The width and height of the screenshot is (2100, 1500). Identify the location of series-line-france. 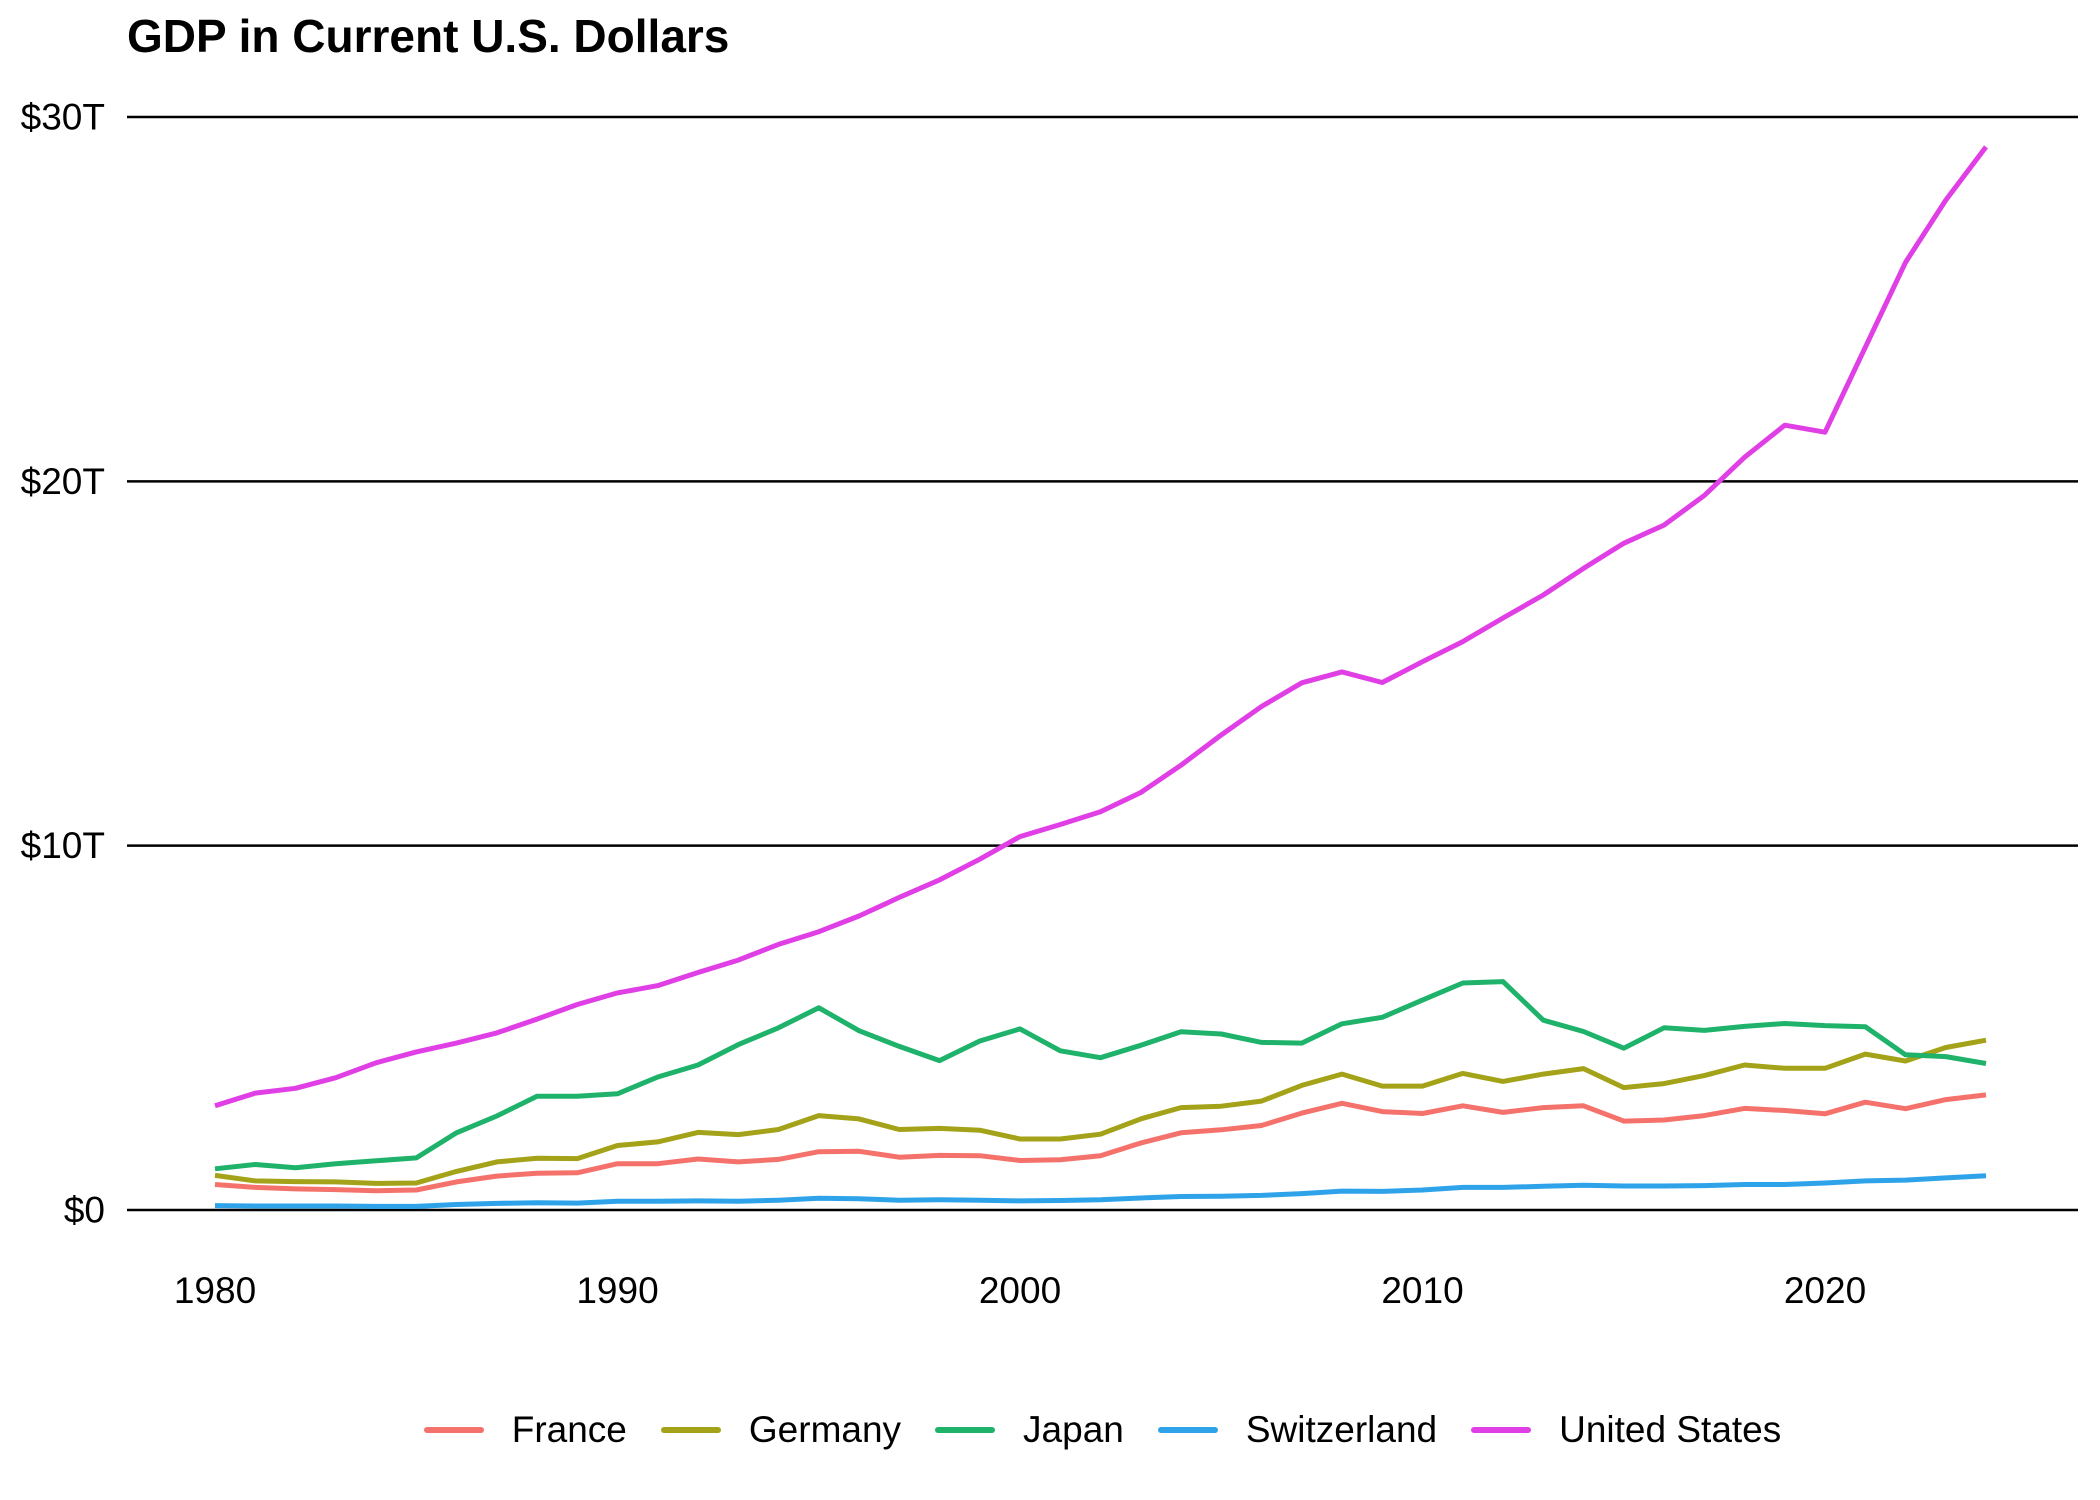
(1100, 1143).